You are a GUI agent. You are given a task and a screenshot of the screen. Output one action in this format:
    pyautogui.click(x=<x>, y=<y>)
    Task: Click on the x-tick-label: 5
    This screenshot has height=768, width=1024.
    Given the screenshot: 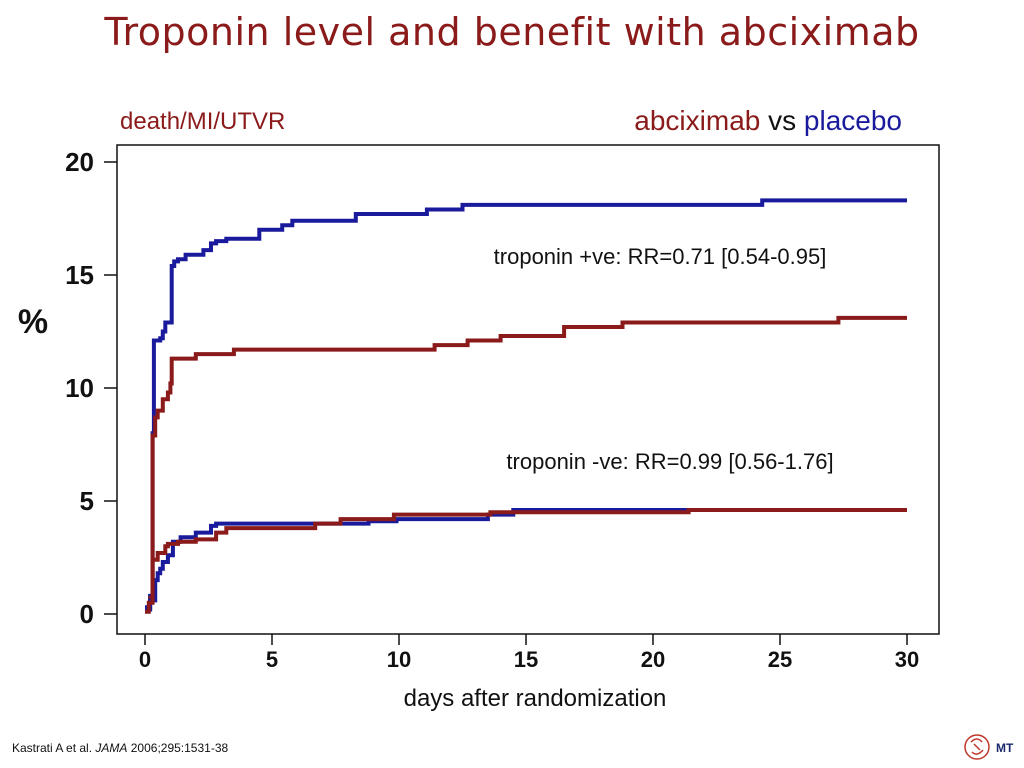 What is the action you would take?
    pyautogui.click(x=272, y=659)
    